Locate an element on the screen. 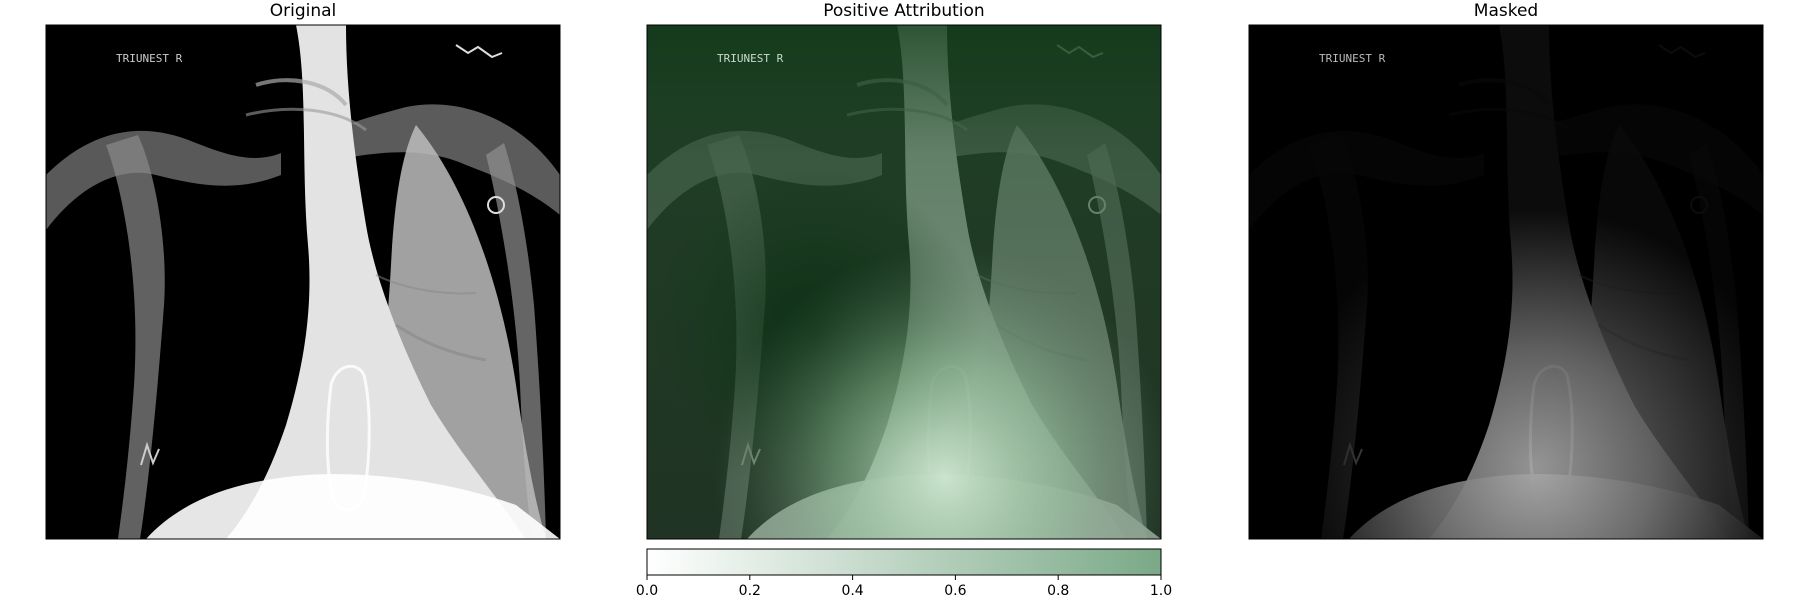  colorbar-tick-label: 1.0 is located at coordinates (1161, 591).